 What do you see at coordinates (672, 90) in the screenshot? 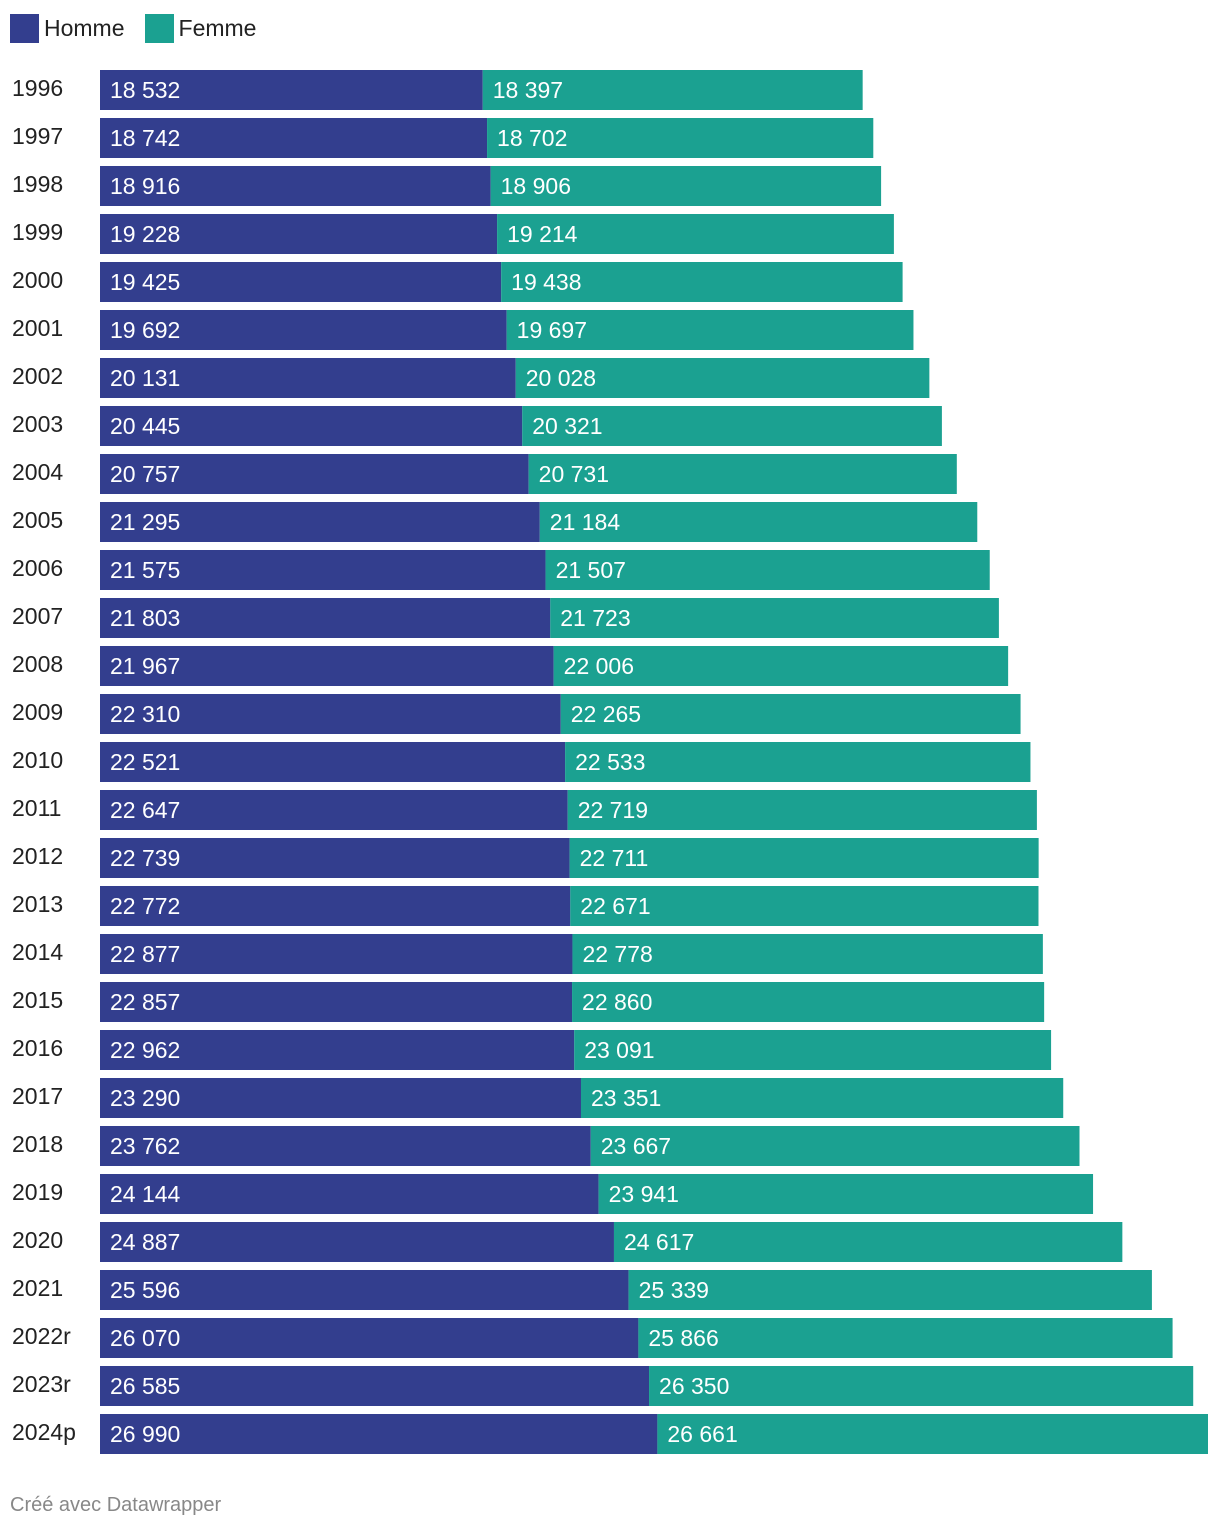
I see `bar-femme-1996` at bounding box center [672, 90].